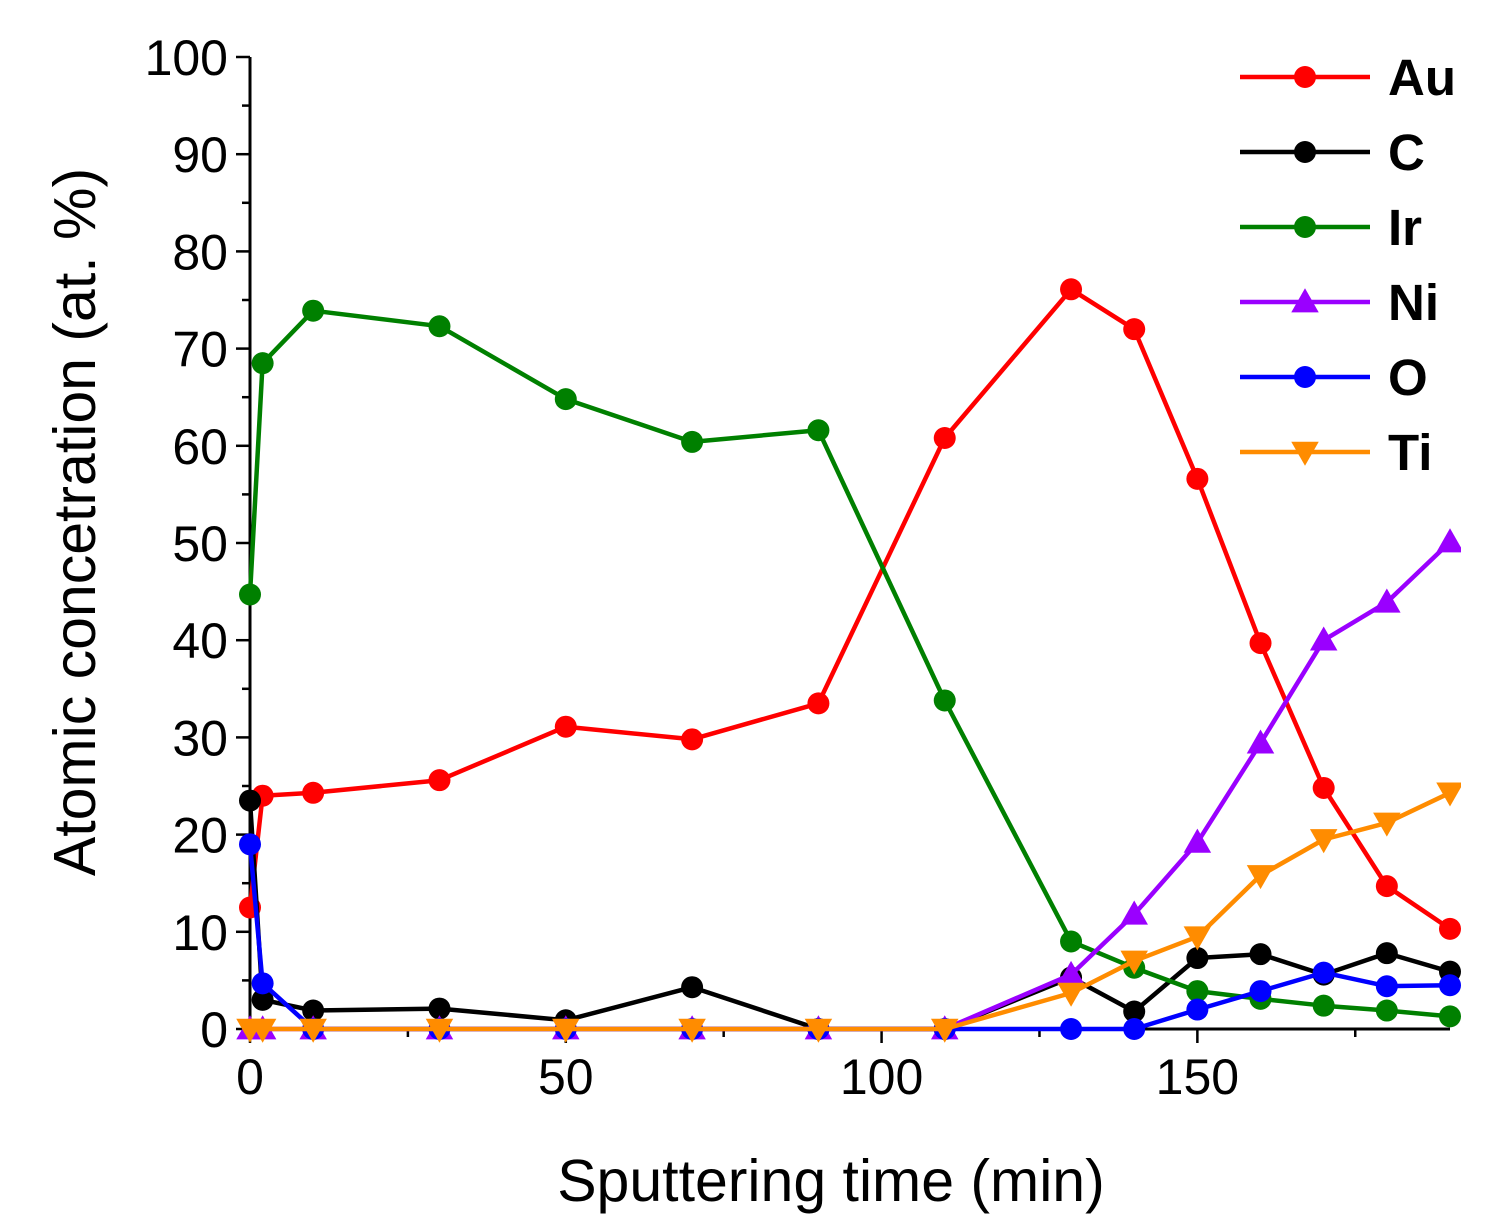  Describe the element at coordinates (200, 836) in the screenshot. I see `y-tick-label: 20` at that location.